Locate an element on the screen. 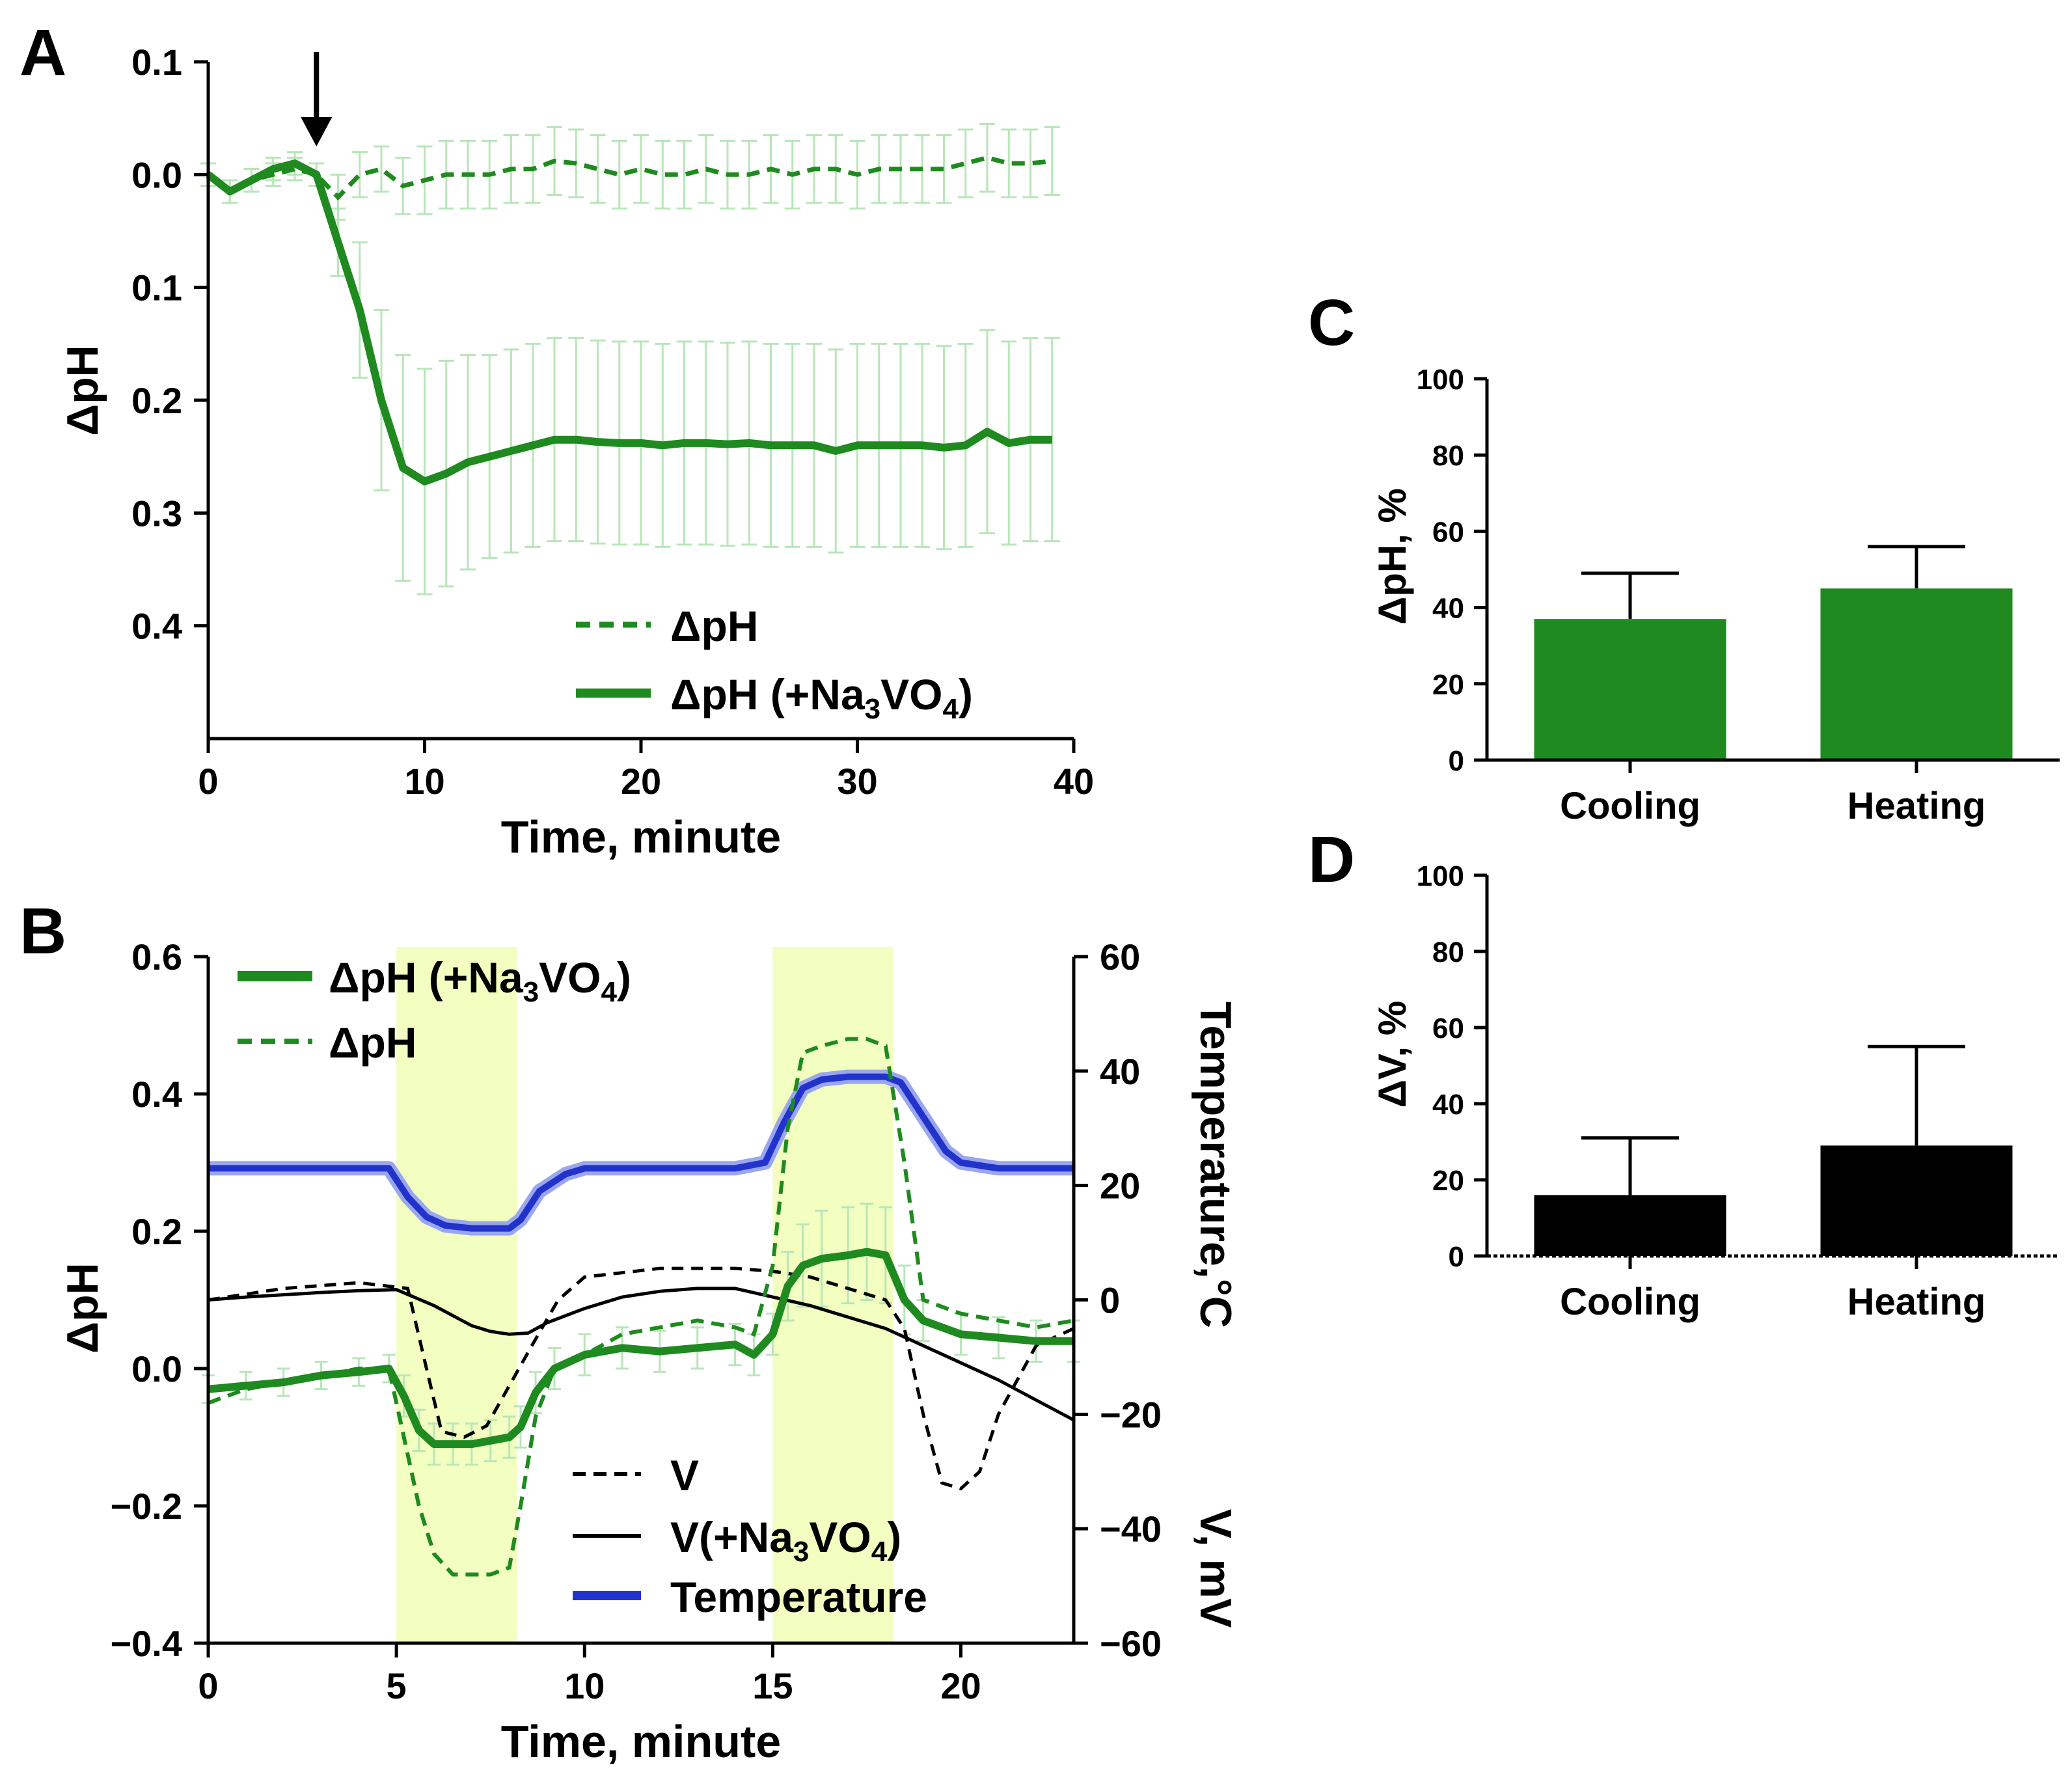 This screenshot has width=2072, height=1787. line-v is located at coordinates (641, 1378).